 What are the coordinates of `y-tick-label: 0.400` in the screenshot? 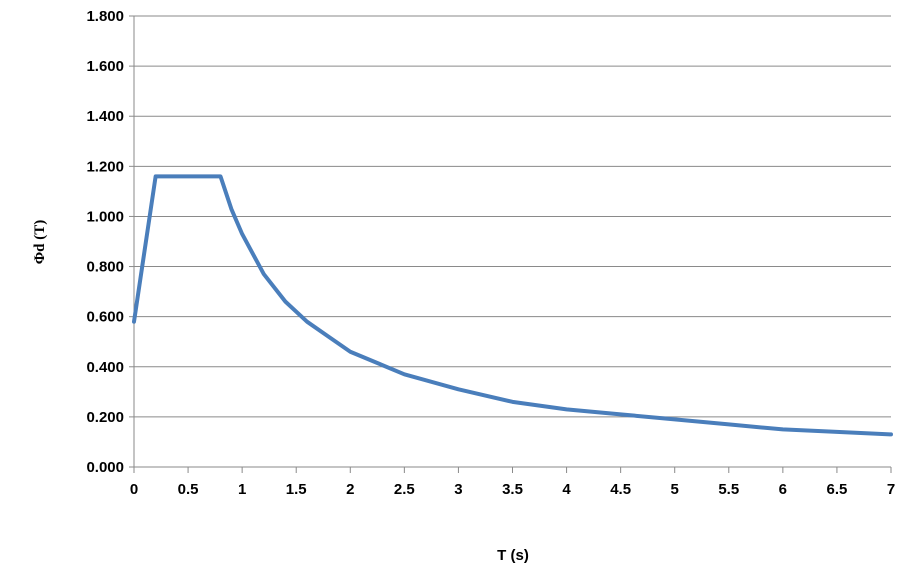 It's located at (105, 367).